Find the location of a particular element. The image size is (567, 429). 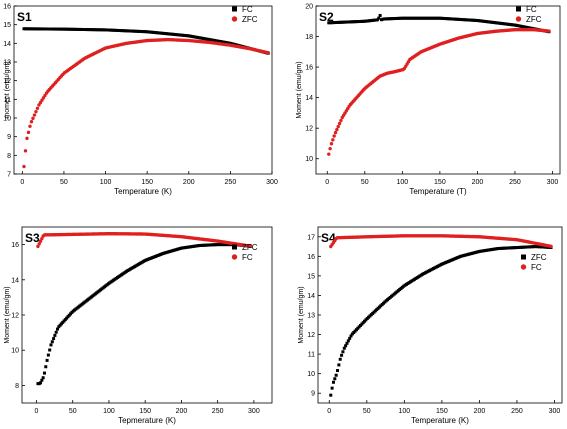

y-tick-label: 20 is located at coordinates (309, 7).